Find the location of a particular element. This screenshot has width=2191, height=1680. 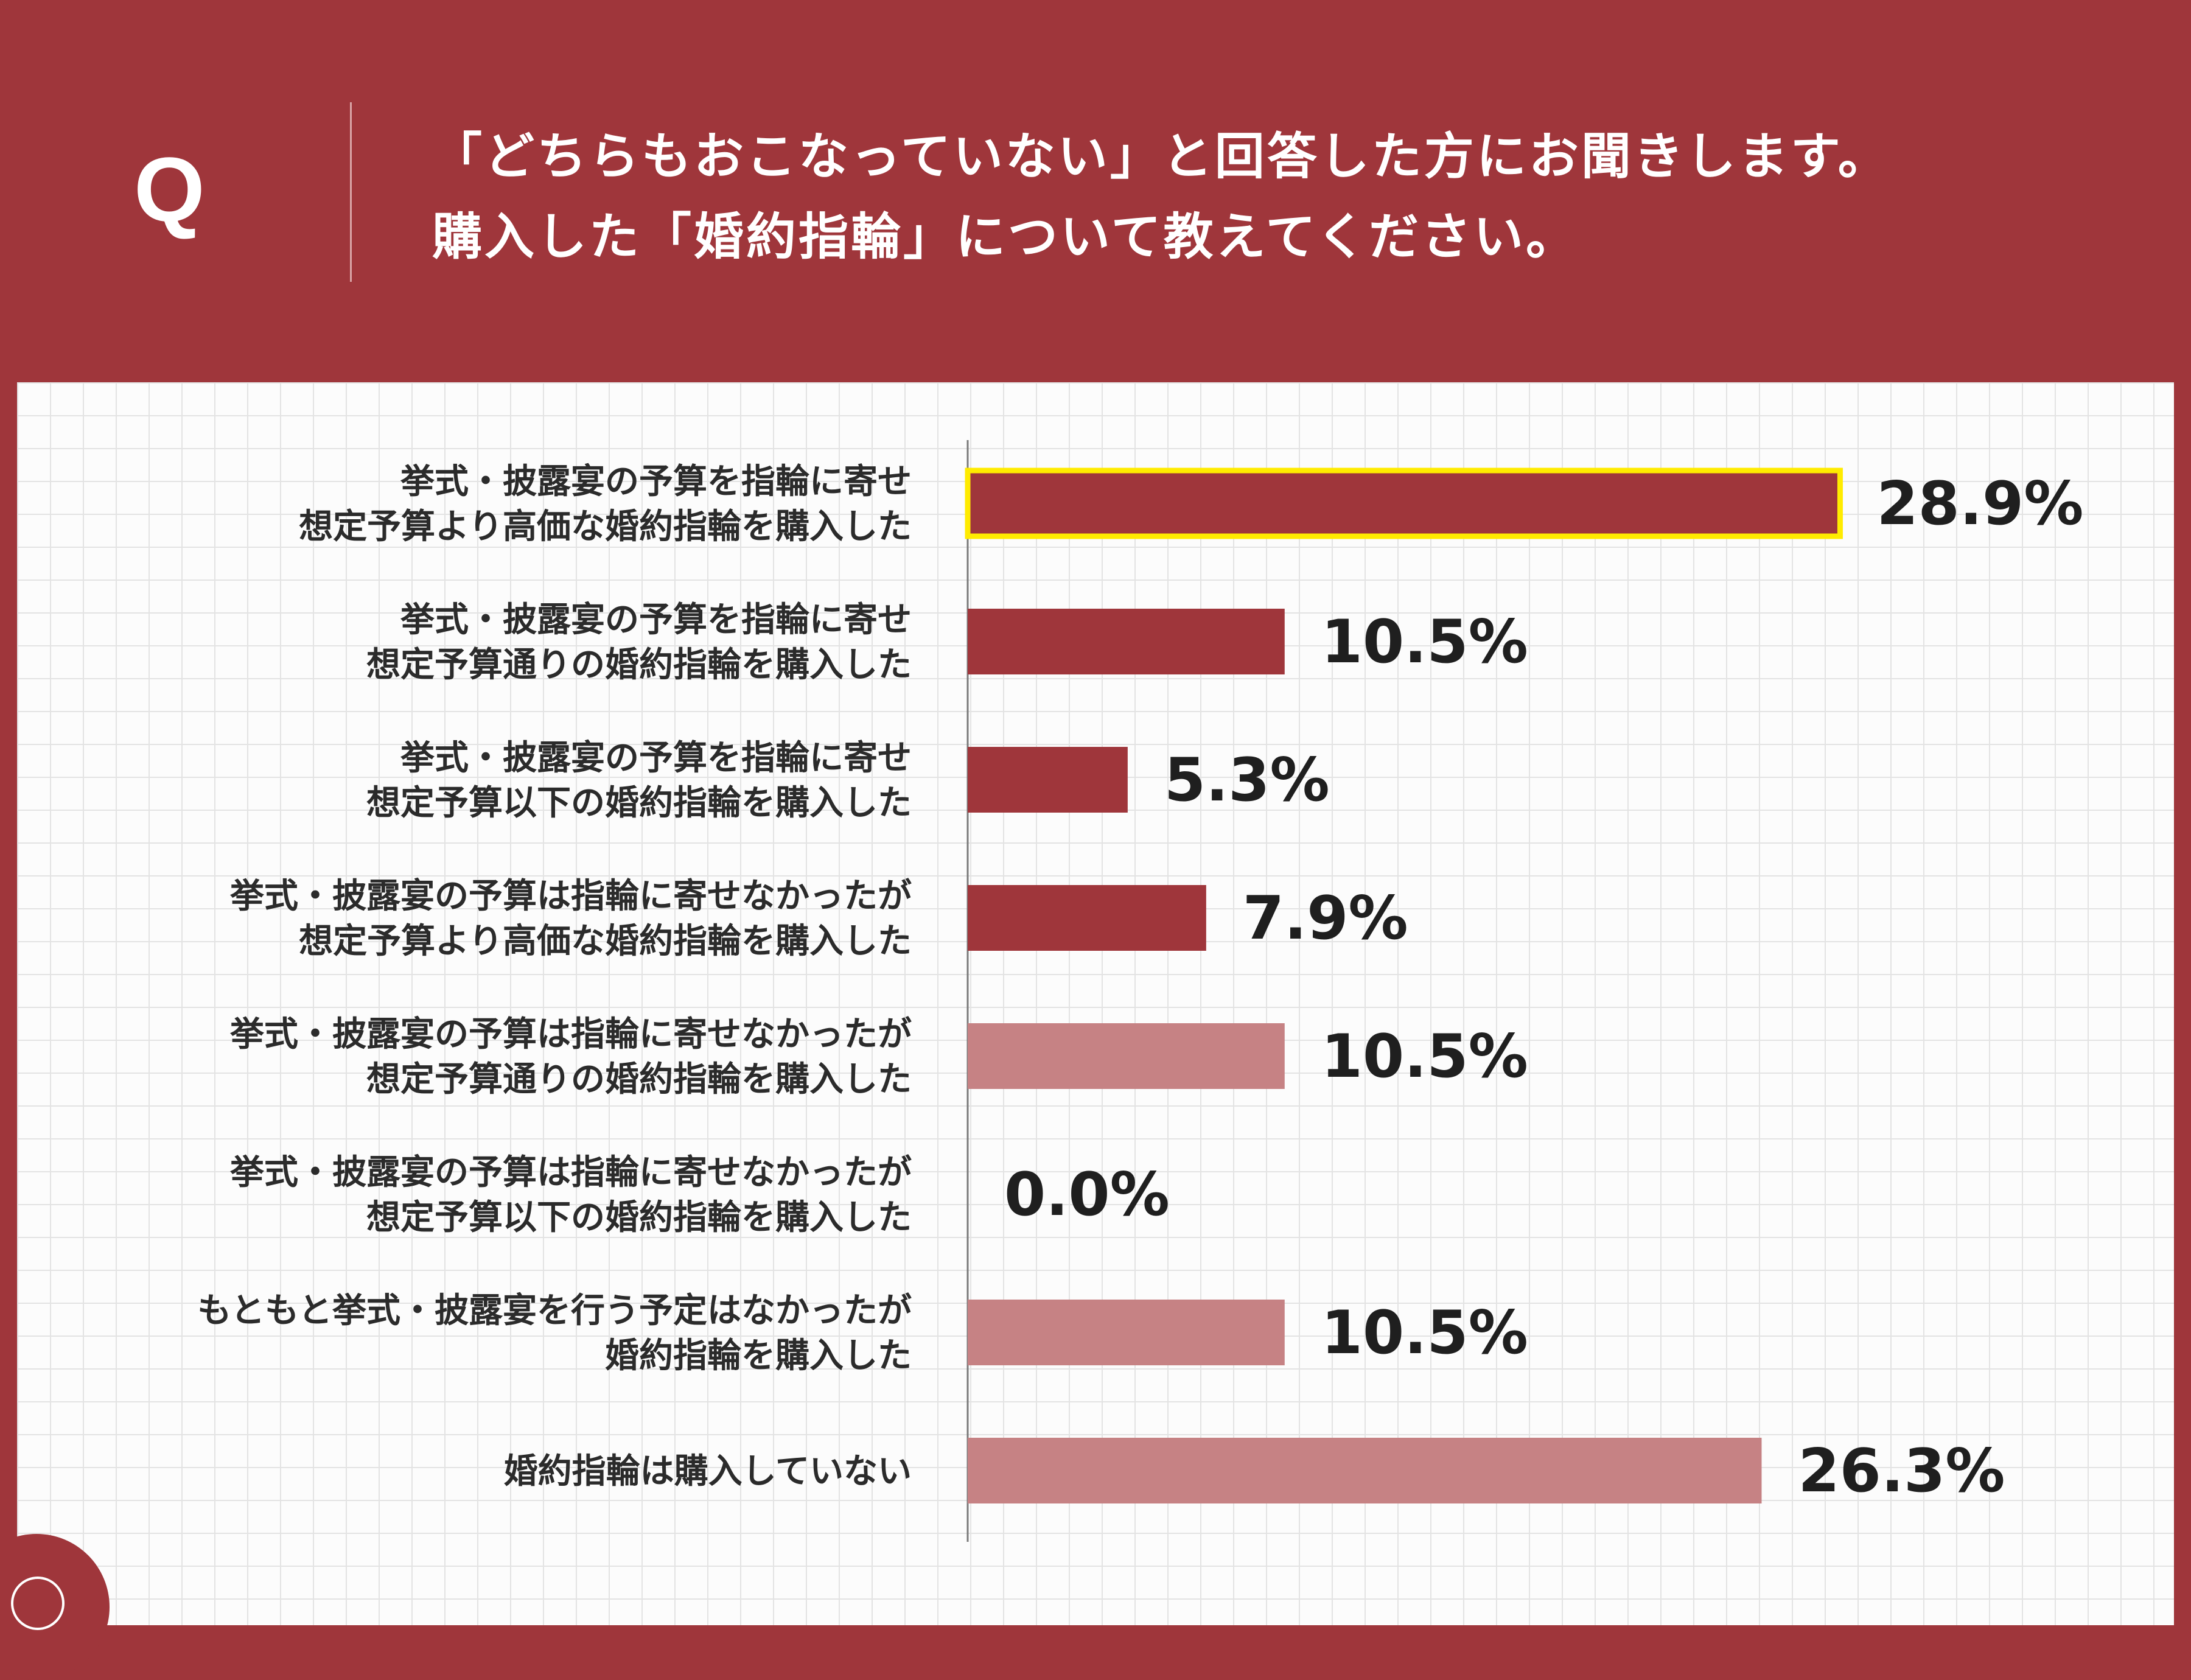

value-label-2: 10.5% is located at coordinates (1425, 642).